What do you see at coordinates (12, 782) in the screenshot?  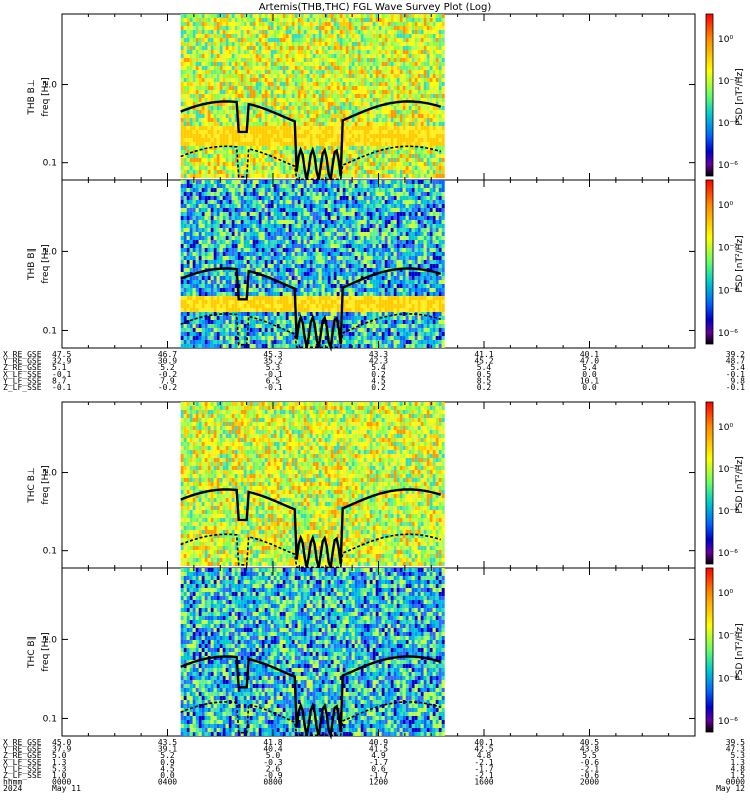 I see `time-row-label: hhmm` at bounding box center [12, 782].